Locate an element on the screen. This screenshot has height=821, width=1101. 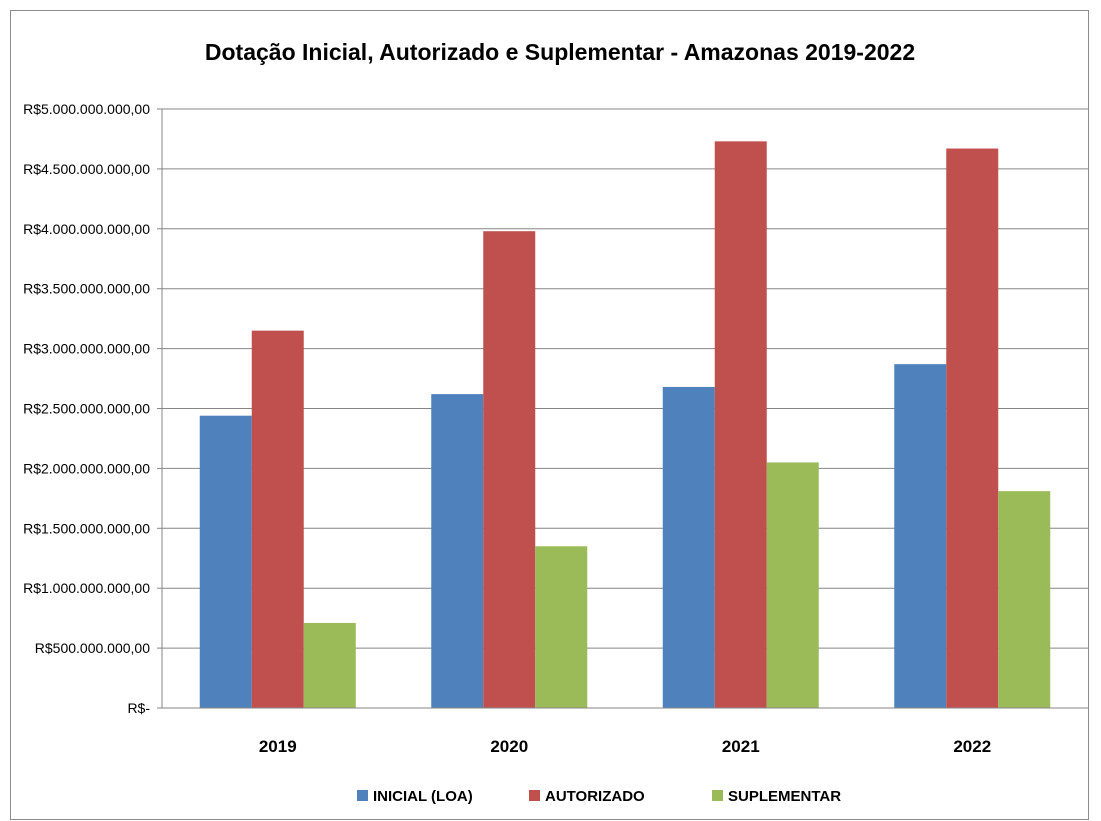
bar-autorizado-2021 is located at coordinates (740, 424).